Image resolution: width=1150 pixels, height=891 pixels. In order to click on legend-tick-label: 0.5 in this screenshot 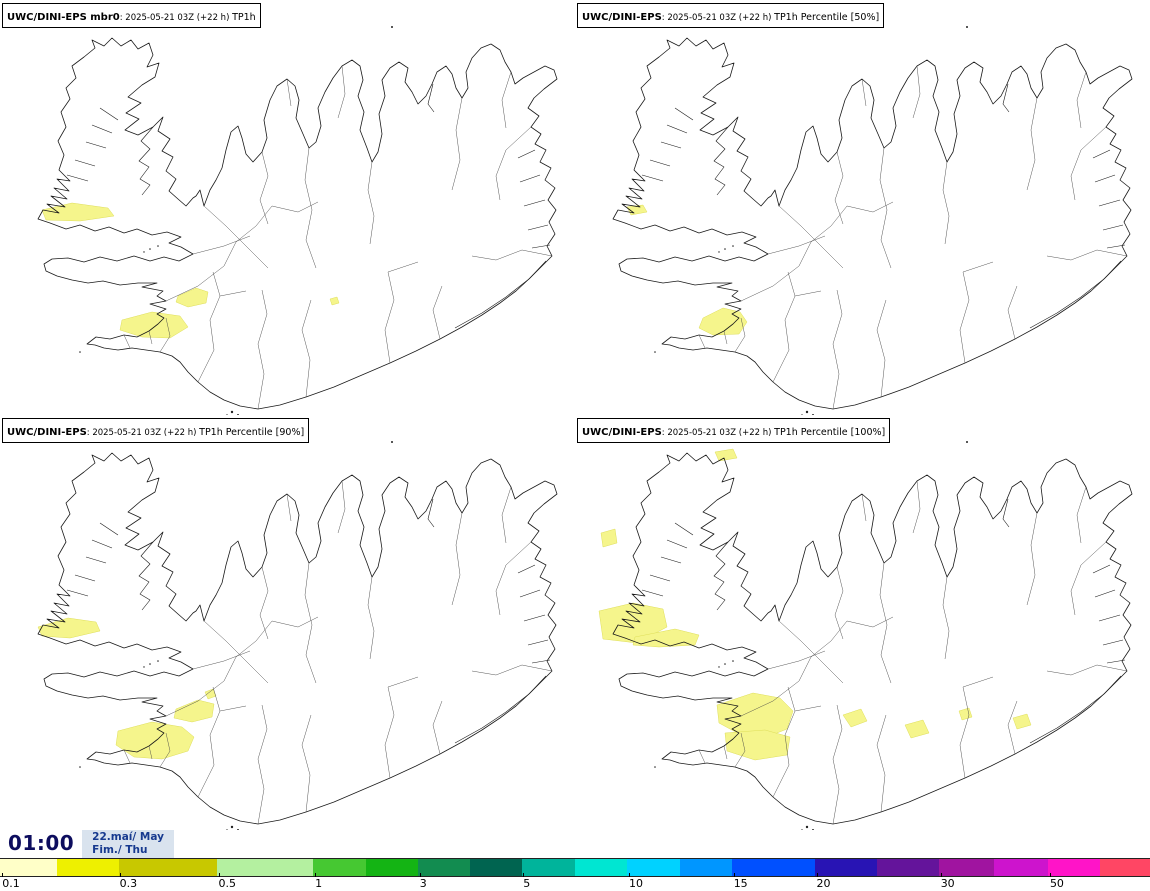, I will do `click(227, 881)`.